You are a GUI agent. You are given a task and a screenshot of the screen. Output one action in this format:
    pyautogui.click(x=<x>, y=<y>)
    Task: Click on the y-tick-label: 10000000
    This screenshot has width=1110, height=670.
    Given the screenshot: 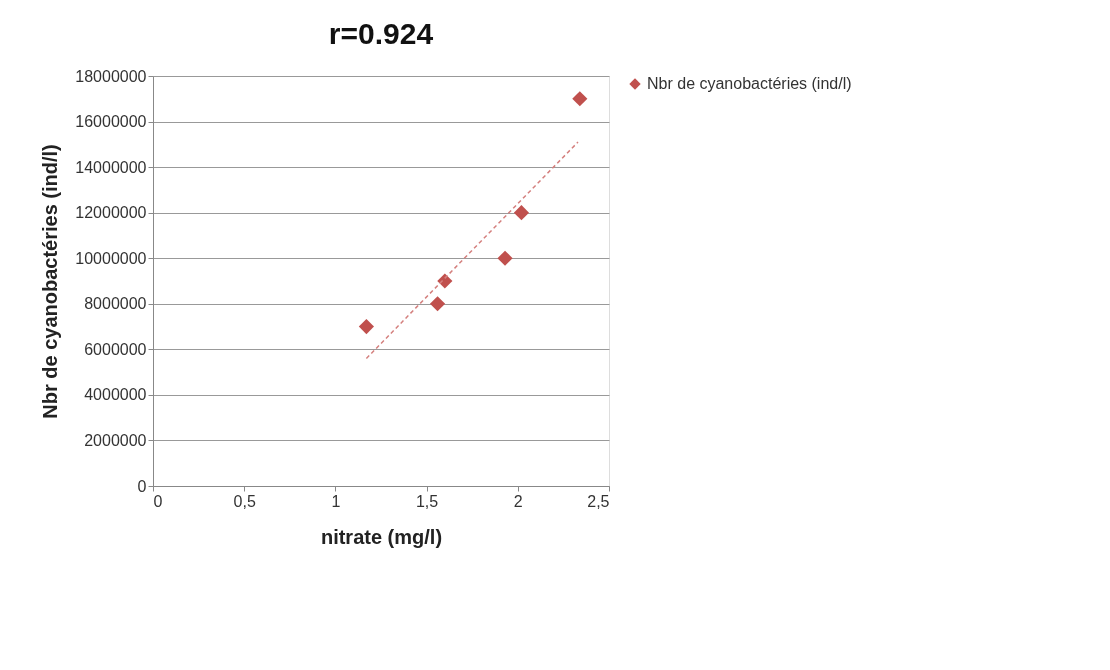 What is the action you would take?
    pyautogui.click(x=111, y=258)
    